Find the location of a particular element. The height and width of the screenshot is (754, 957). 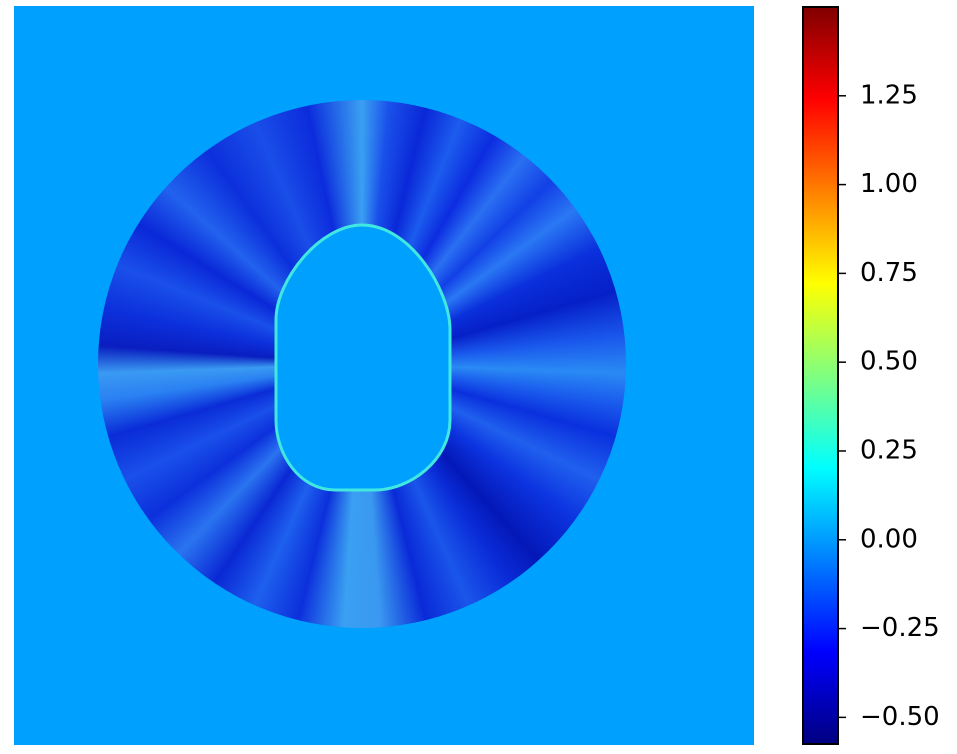

colorbar-fill is located at coordinates (820, 375).